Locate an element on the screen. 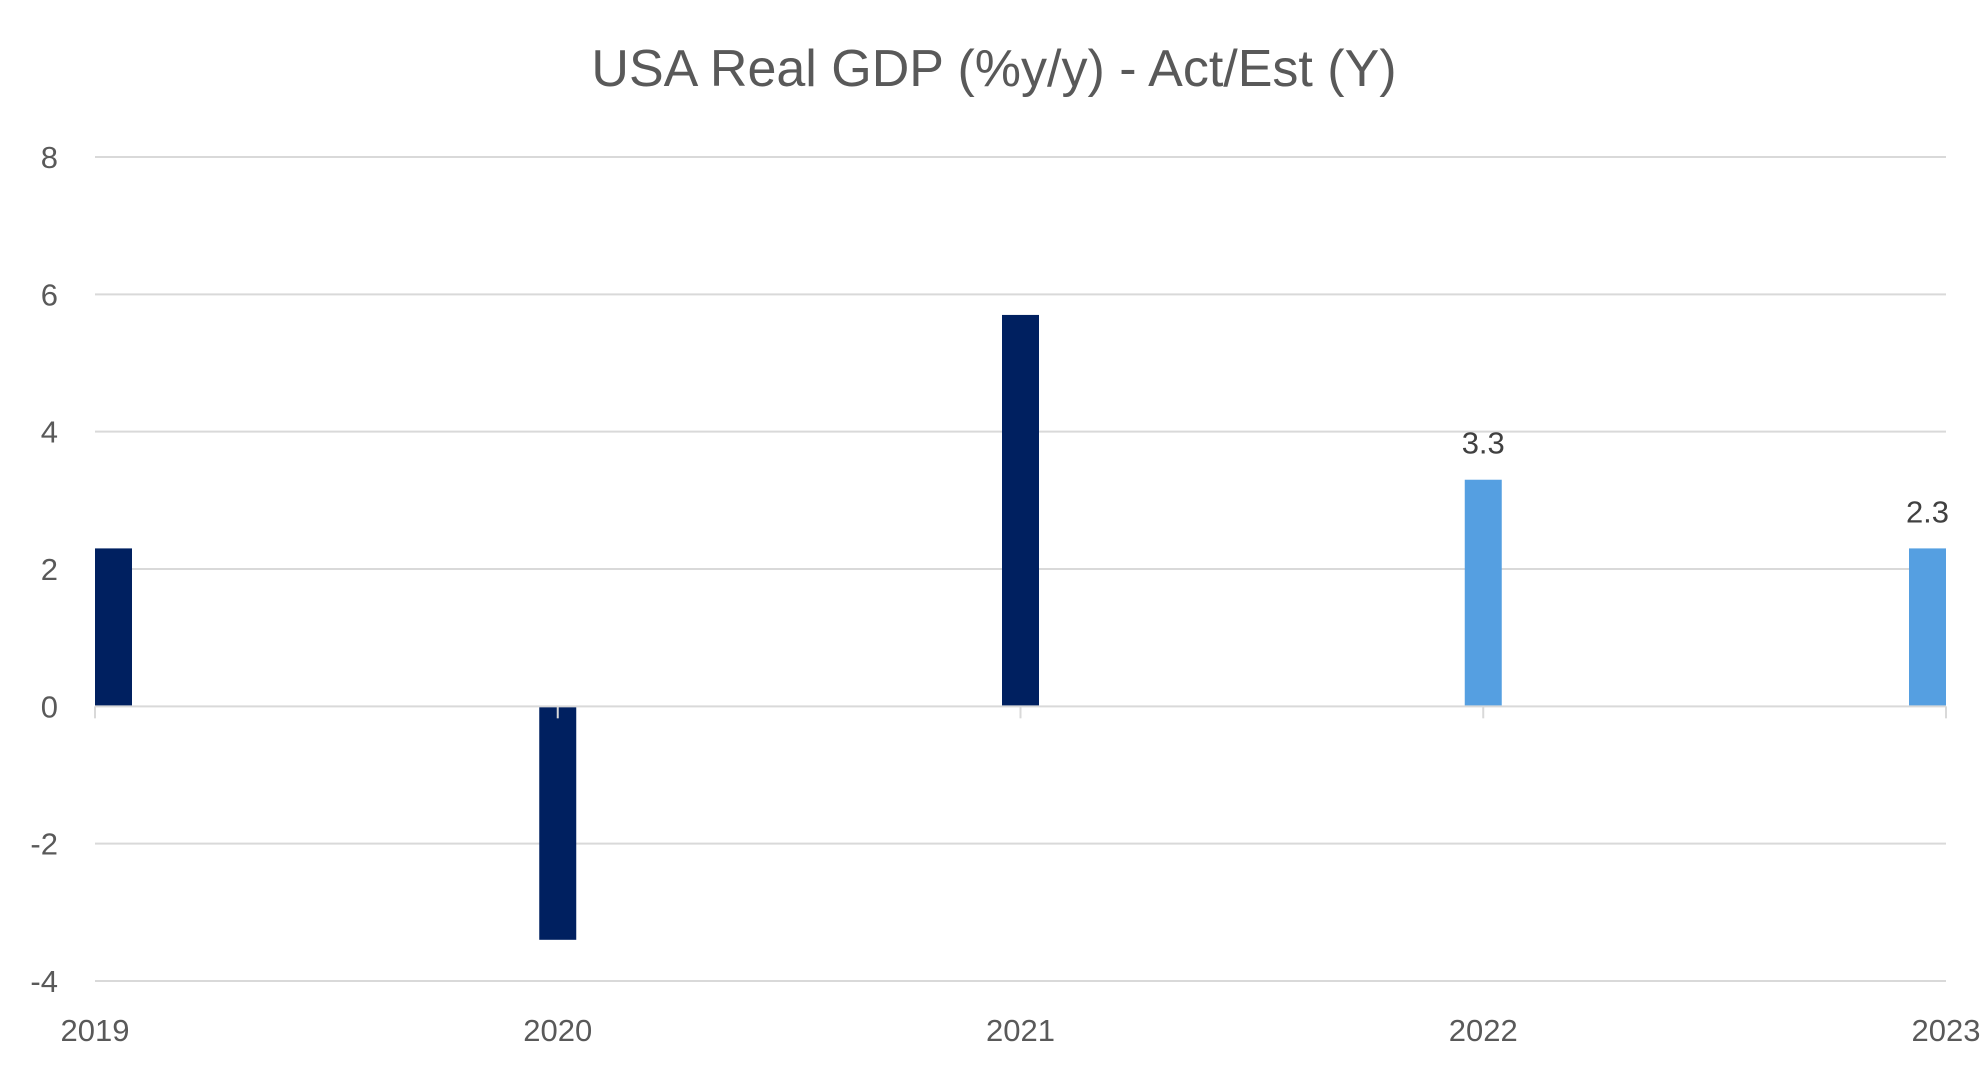 The height and width of the screenshot is (1080, 1988). x-tick-label-2019: 2019 is located at coordinates (95, 1030).